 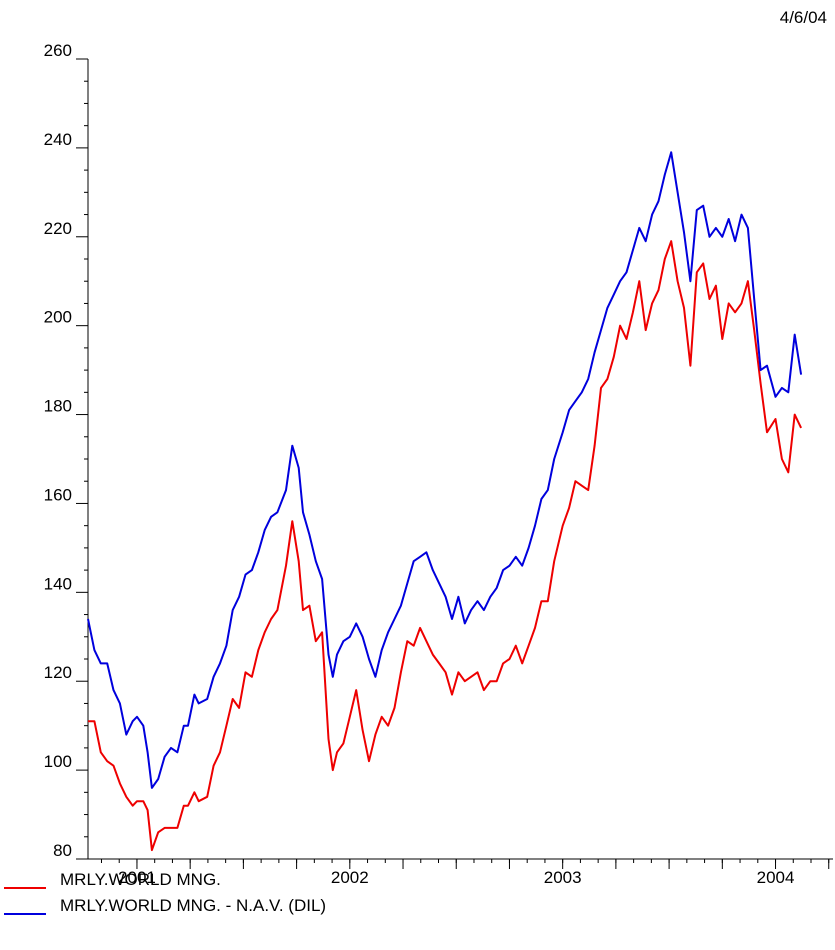 What do you see at coordinates (776, 877) in the screenshot?
I see `x-tick-label: 2004` at bounding box center [776, 877].